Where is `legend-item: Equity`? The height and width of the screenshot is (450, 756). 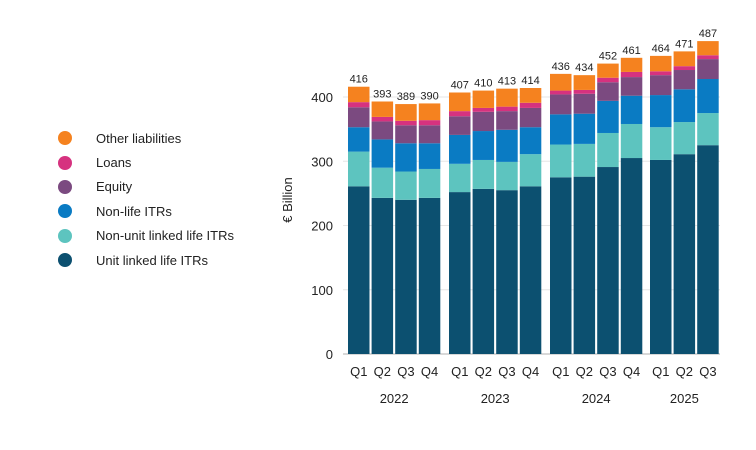 legend-item: Equity is located at coordinates (145, 187).